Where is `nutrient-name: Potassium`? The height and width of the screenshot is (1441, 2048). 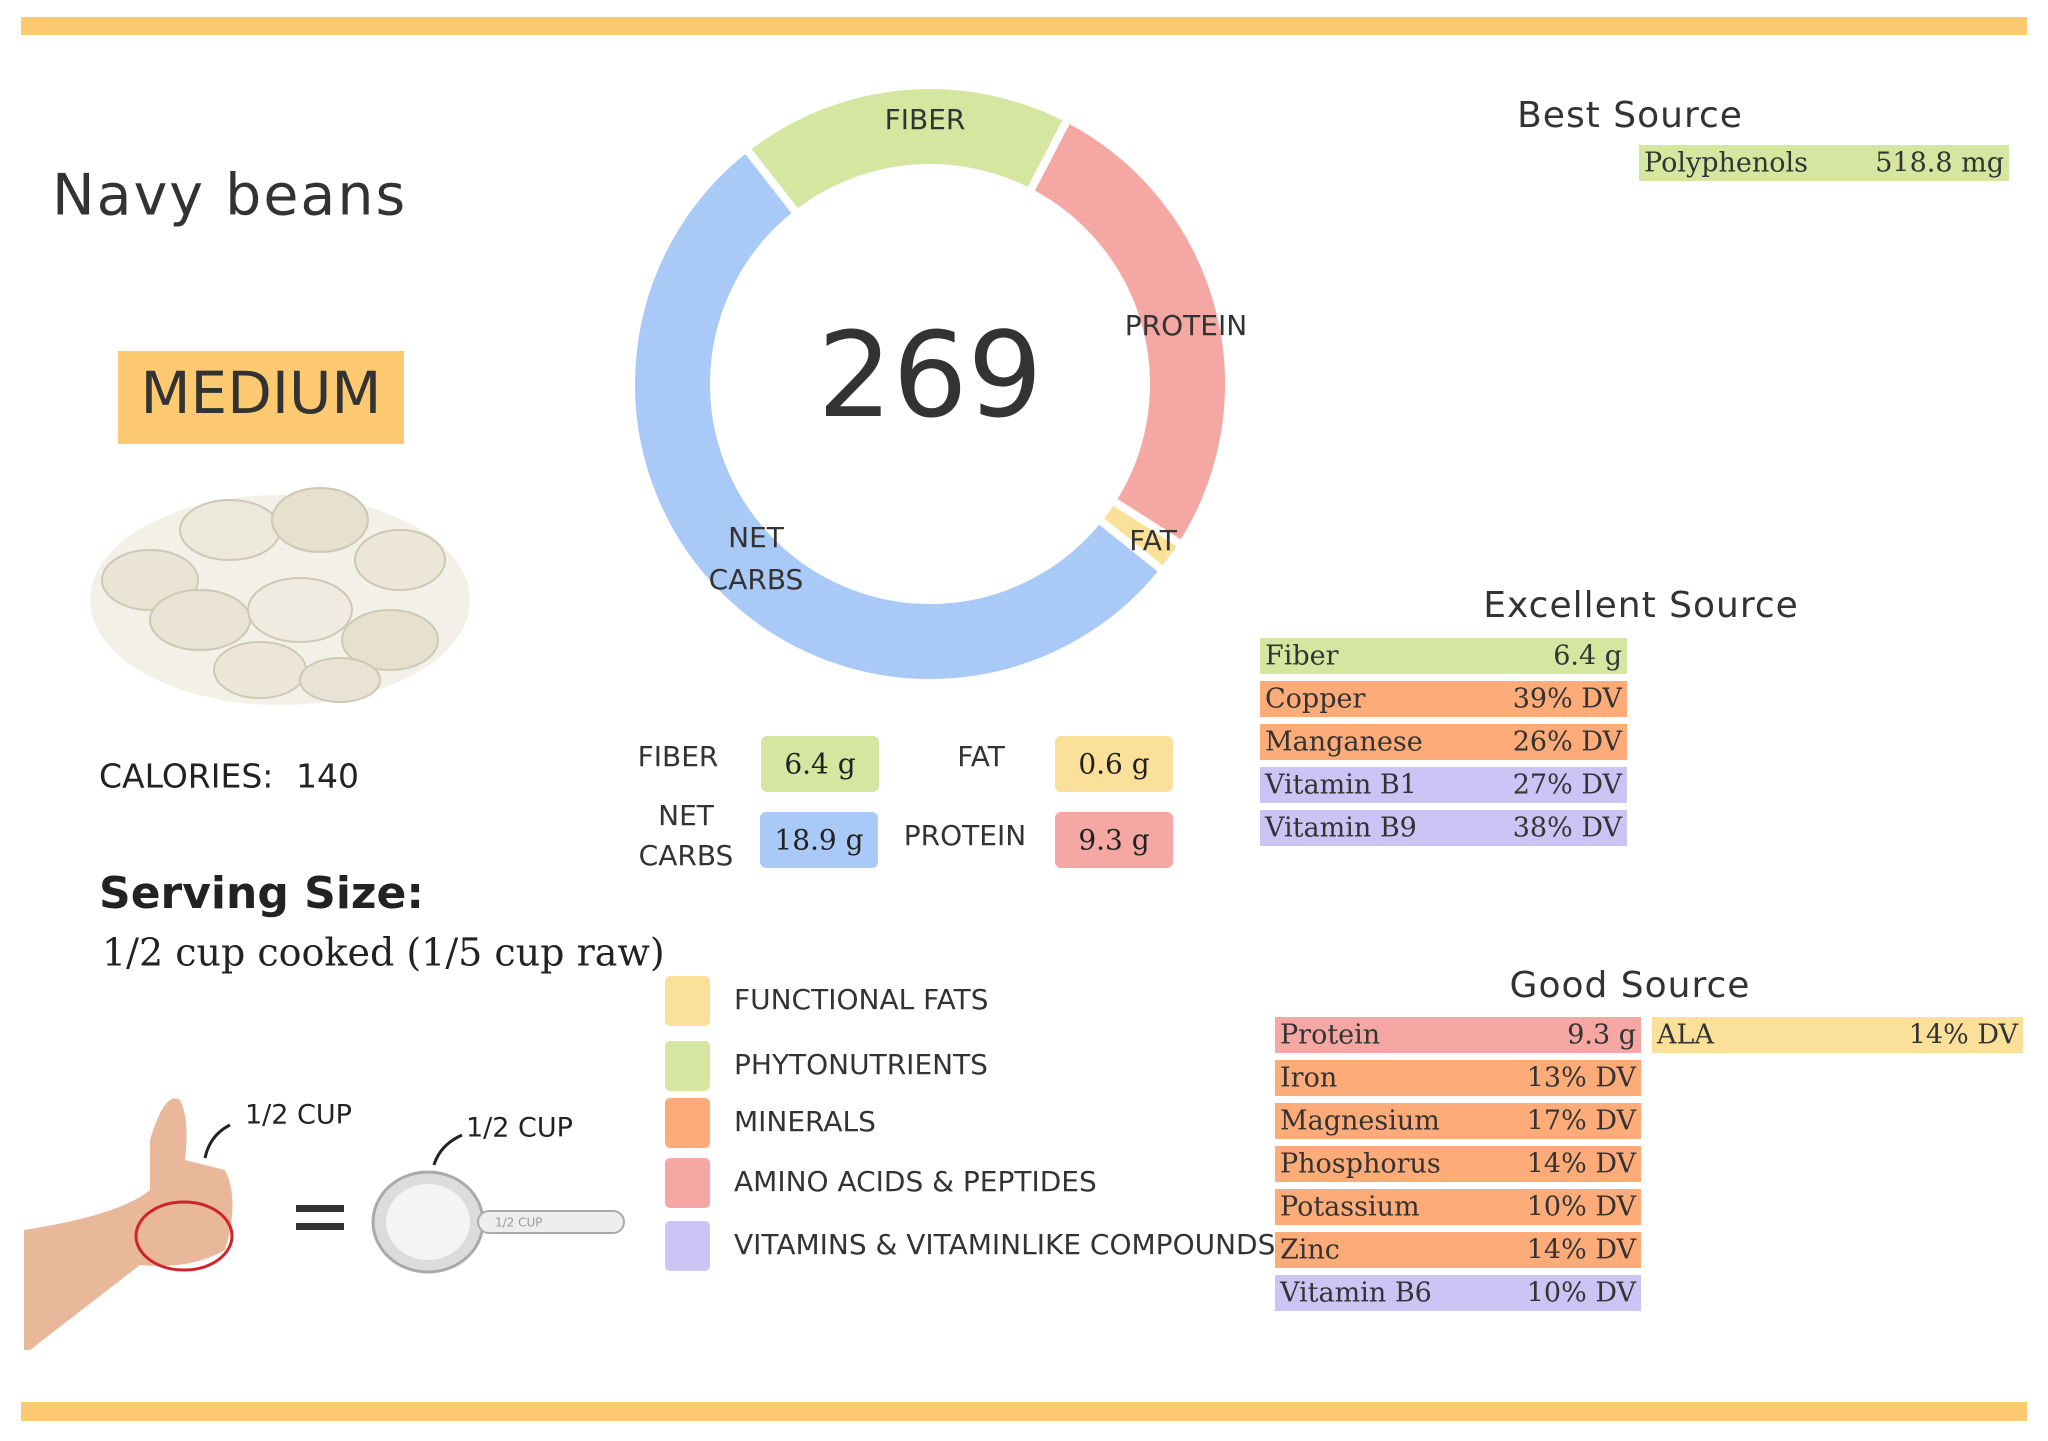 nutrient-name: Potassium is located at coordinates (1350, 1207).